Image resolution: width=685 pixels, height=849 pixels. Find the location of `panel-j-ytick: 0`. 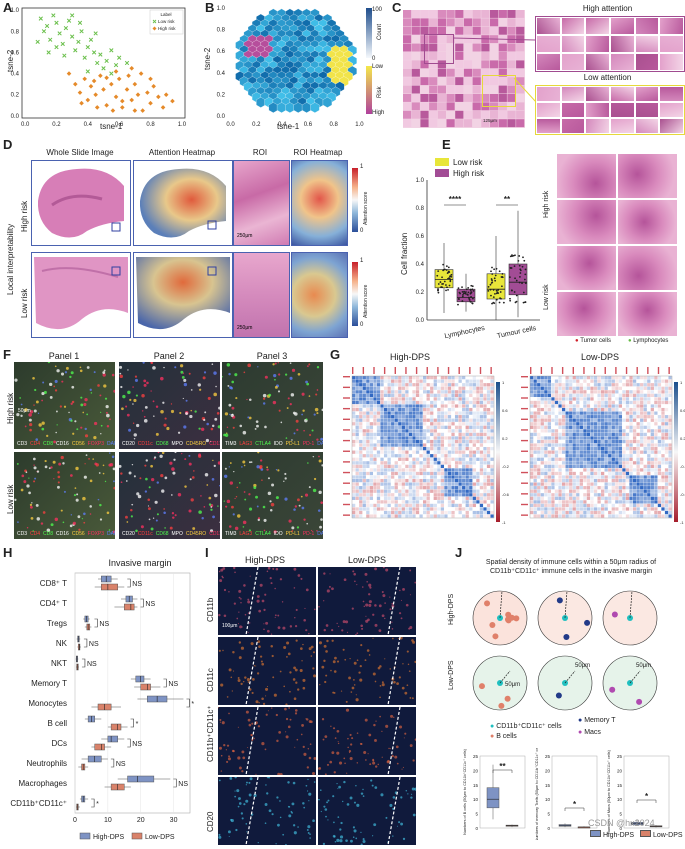

panel-j-ytick: 0 is located at coordinates (476, 828).